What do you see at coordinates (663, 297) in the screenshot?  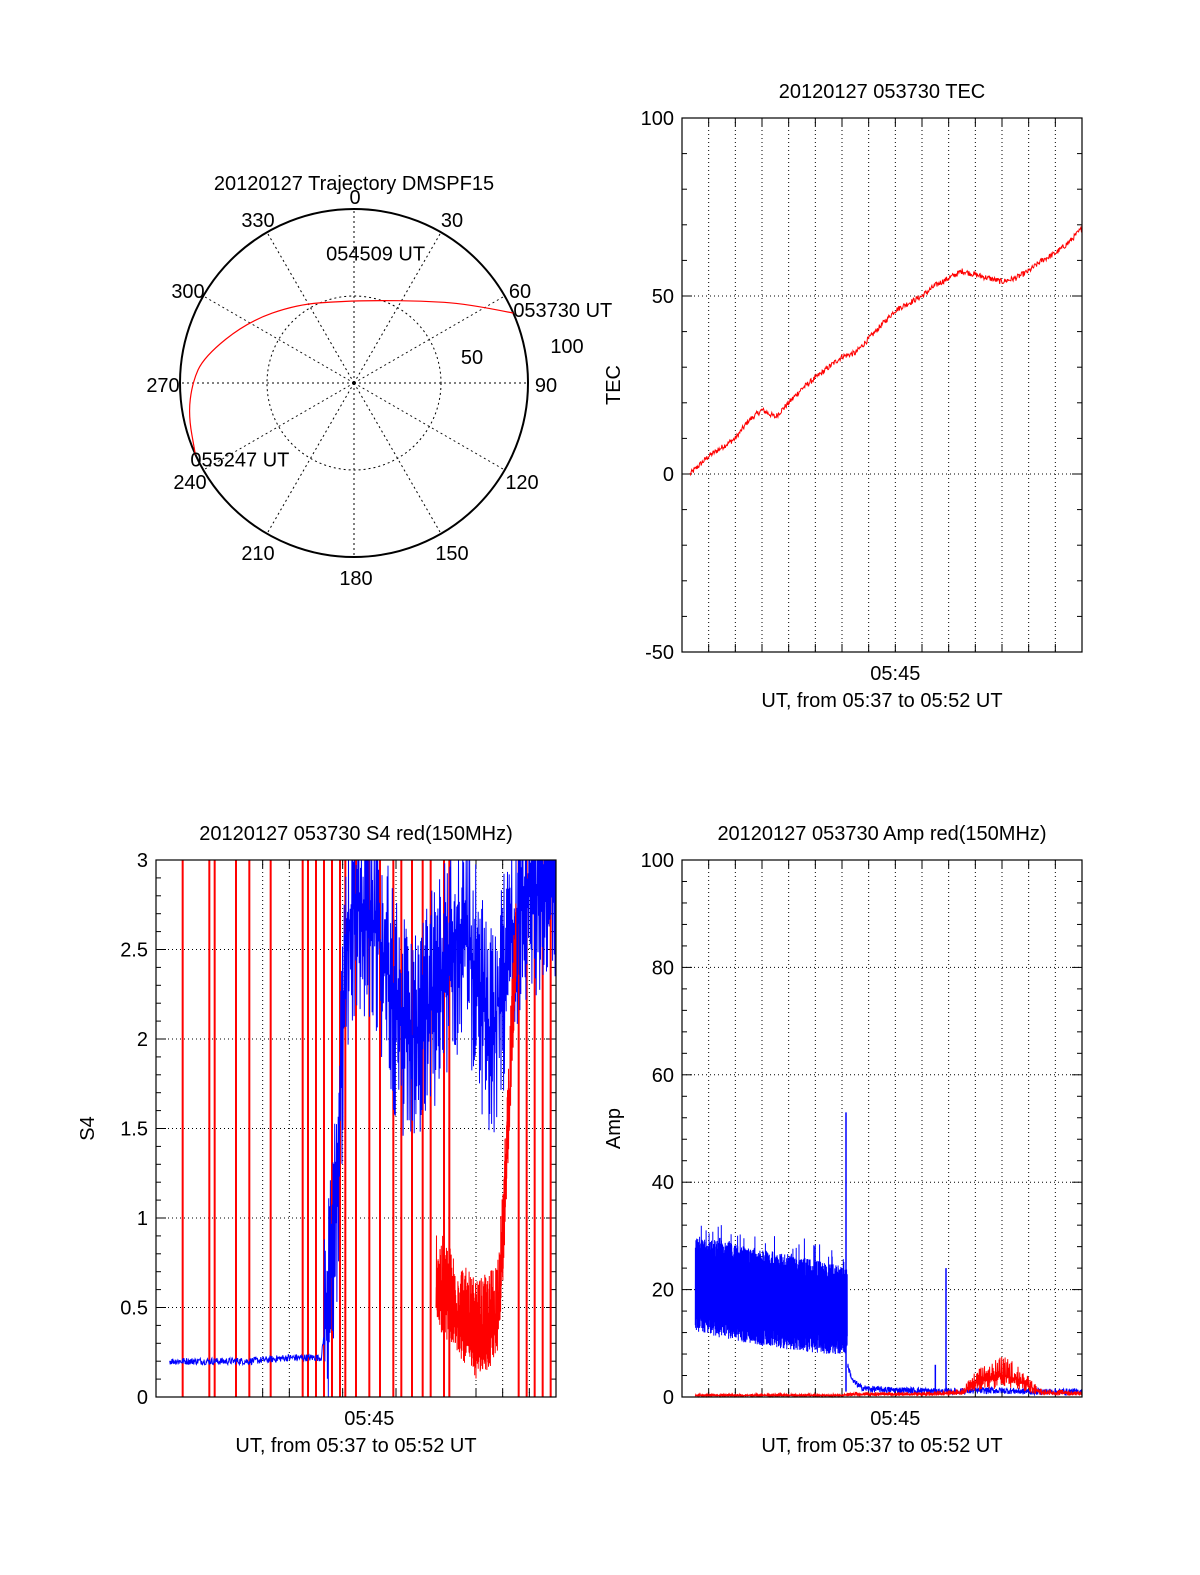 I see `tec-y-tick-label: 50` at bounding box center [663, 297].